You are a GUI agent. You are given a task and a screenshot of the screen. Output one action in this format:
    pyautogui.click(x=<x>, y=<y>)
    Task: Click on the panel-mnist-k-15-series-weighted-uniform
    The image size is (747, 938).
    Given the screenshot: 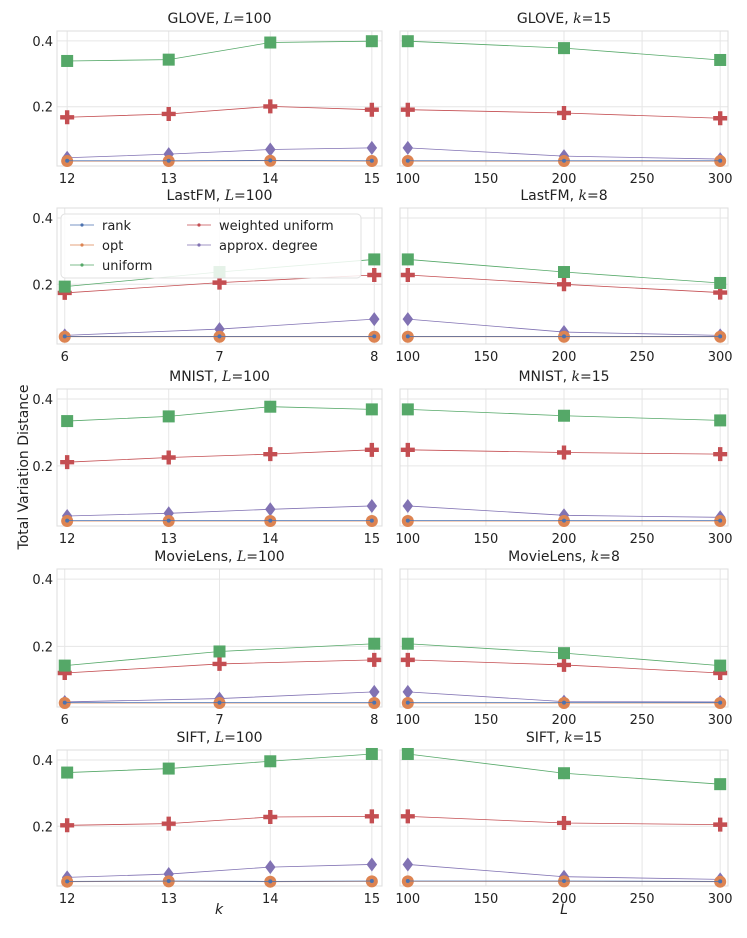 What is the action you would take?
    pyautogui.click(x=564, y=452)
    